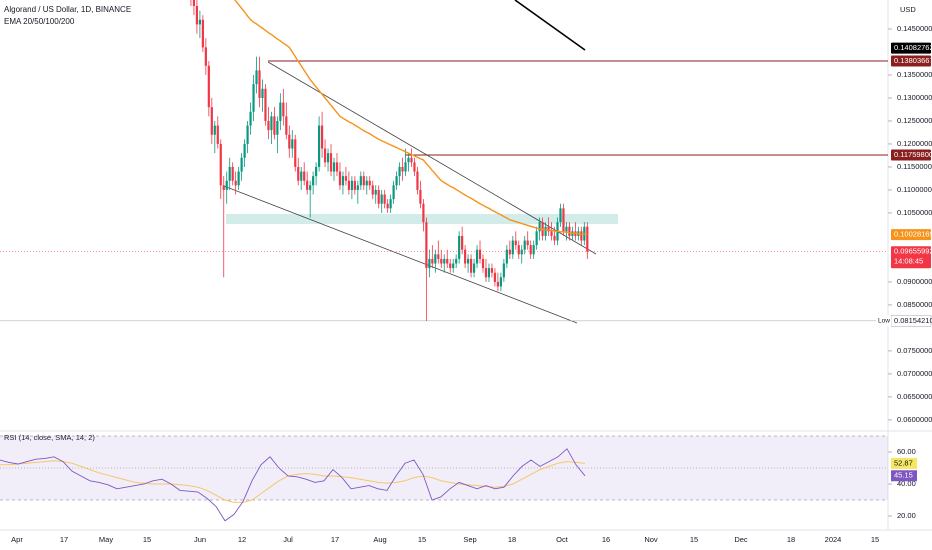  I want to click on rsi-tick-label: 60.00, so click(906, 451).